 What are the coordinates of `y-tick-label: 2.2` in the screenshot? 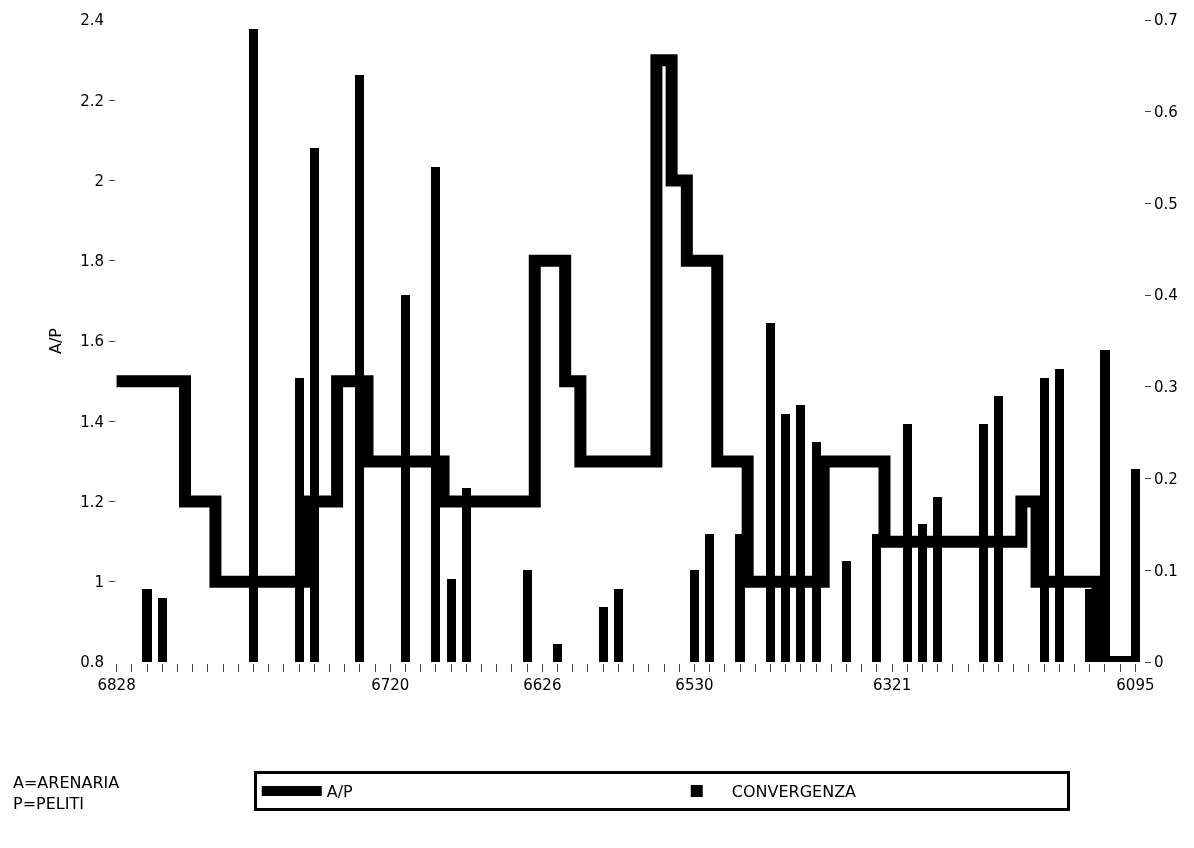 It's located at (92, 100).